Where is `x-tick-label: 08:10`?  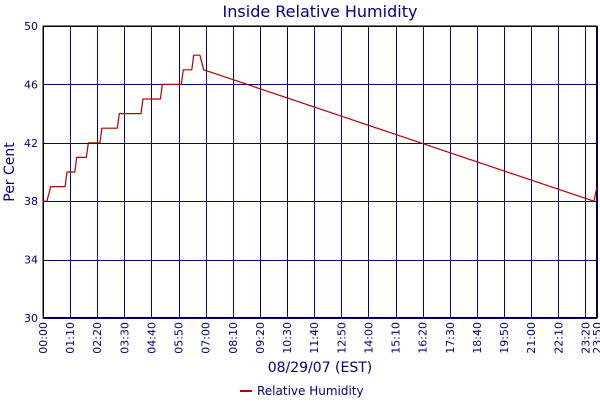 x-tick-label: 08:10 is located at coordinates (233, 338).